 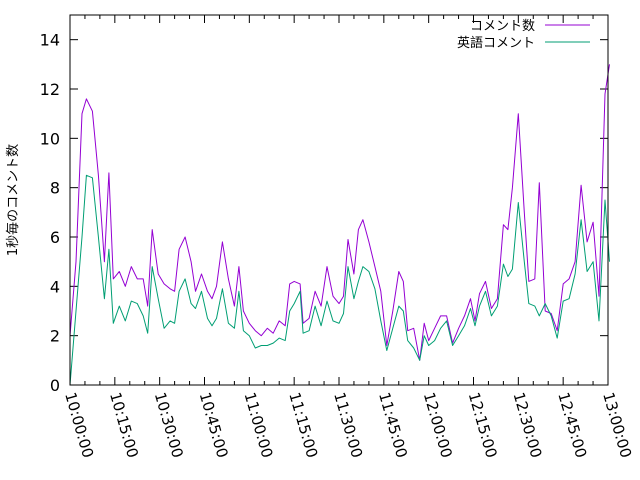 What do you see at coordinates (572, 425) in the screenshot?
I see `x-tick-label: 12:45:00` at bounding box center [572, 425].